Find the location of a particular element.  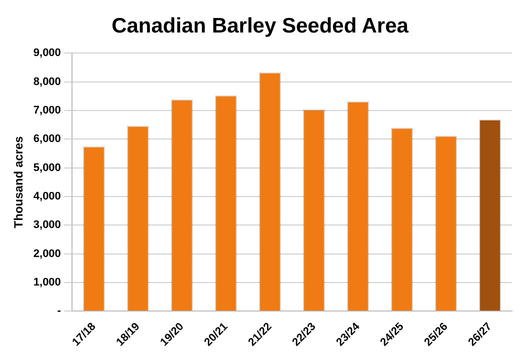

y-tick-label: 7,000 is located at coordinates (47, 110).